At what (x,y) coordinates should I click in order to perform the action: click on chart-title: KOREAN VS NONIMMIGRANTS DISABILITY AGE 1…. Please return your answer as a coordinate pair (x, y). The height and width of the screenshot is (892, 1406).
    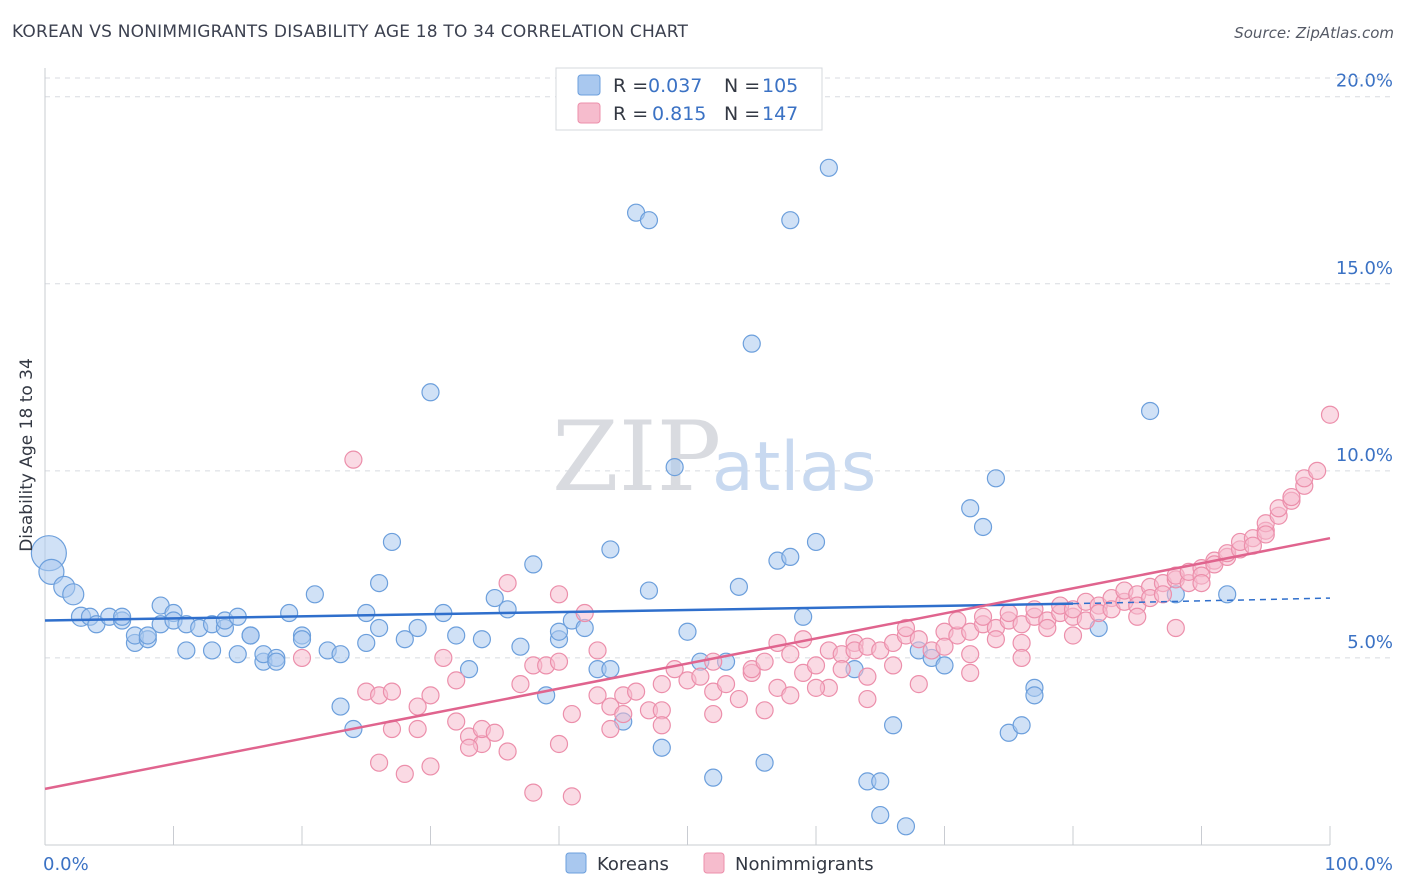
    Looking at the image, I should click on (350, 32).